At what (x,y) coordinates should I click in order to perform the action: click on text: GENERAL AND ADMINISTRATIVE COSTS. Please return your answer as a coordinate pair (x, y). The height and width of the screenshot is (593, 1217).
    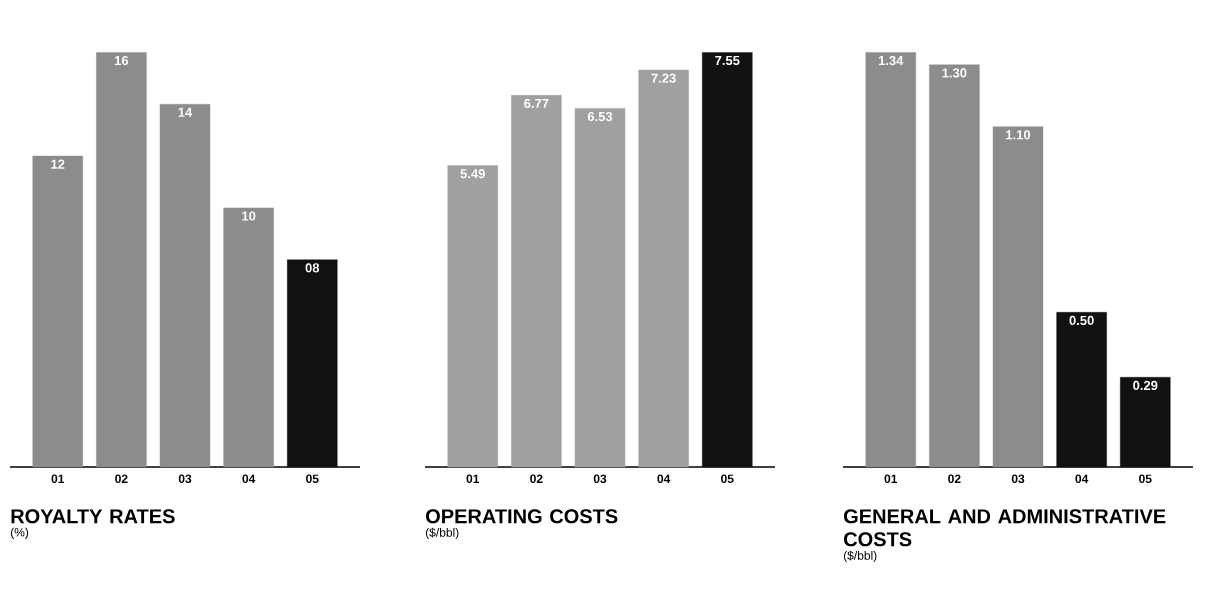
    Looking at the image, I should click on (1005, 528).